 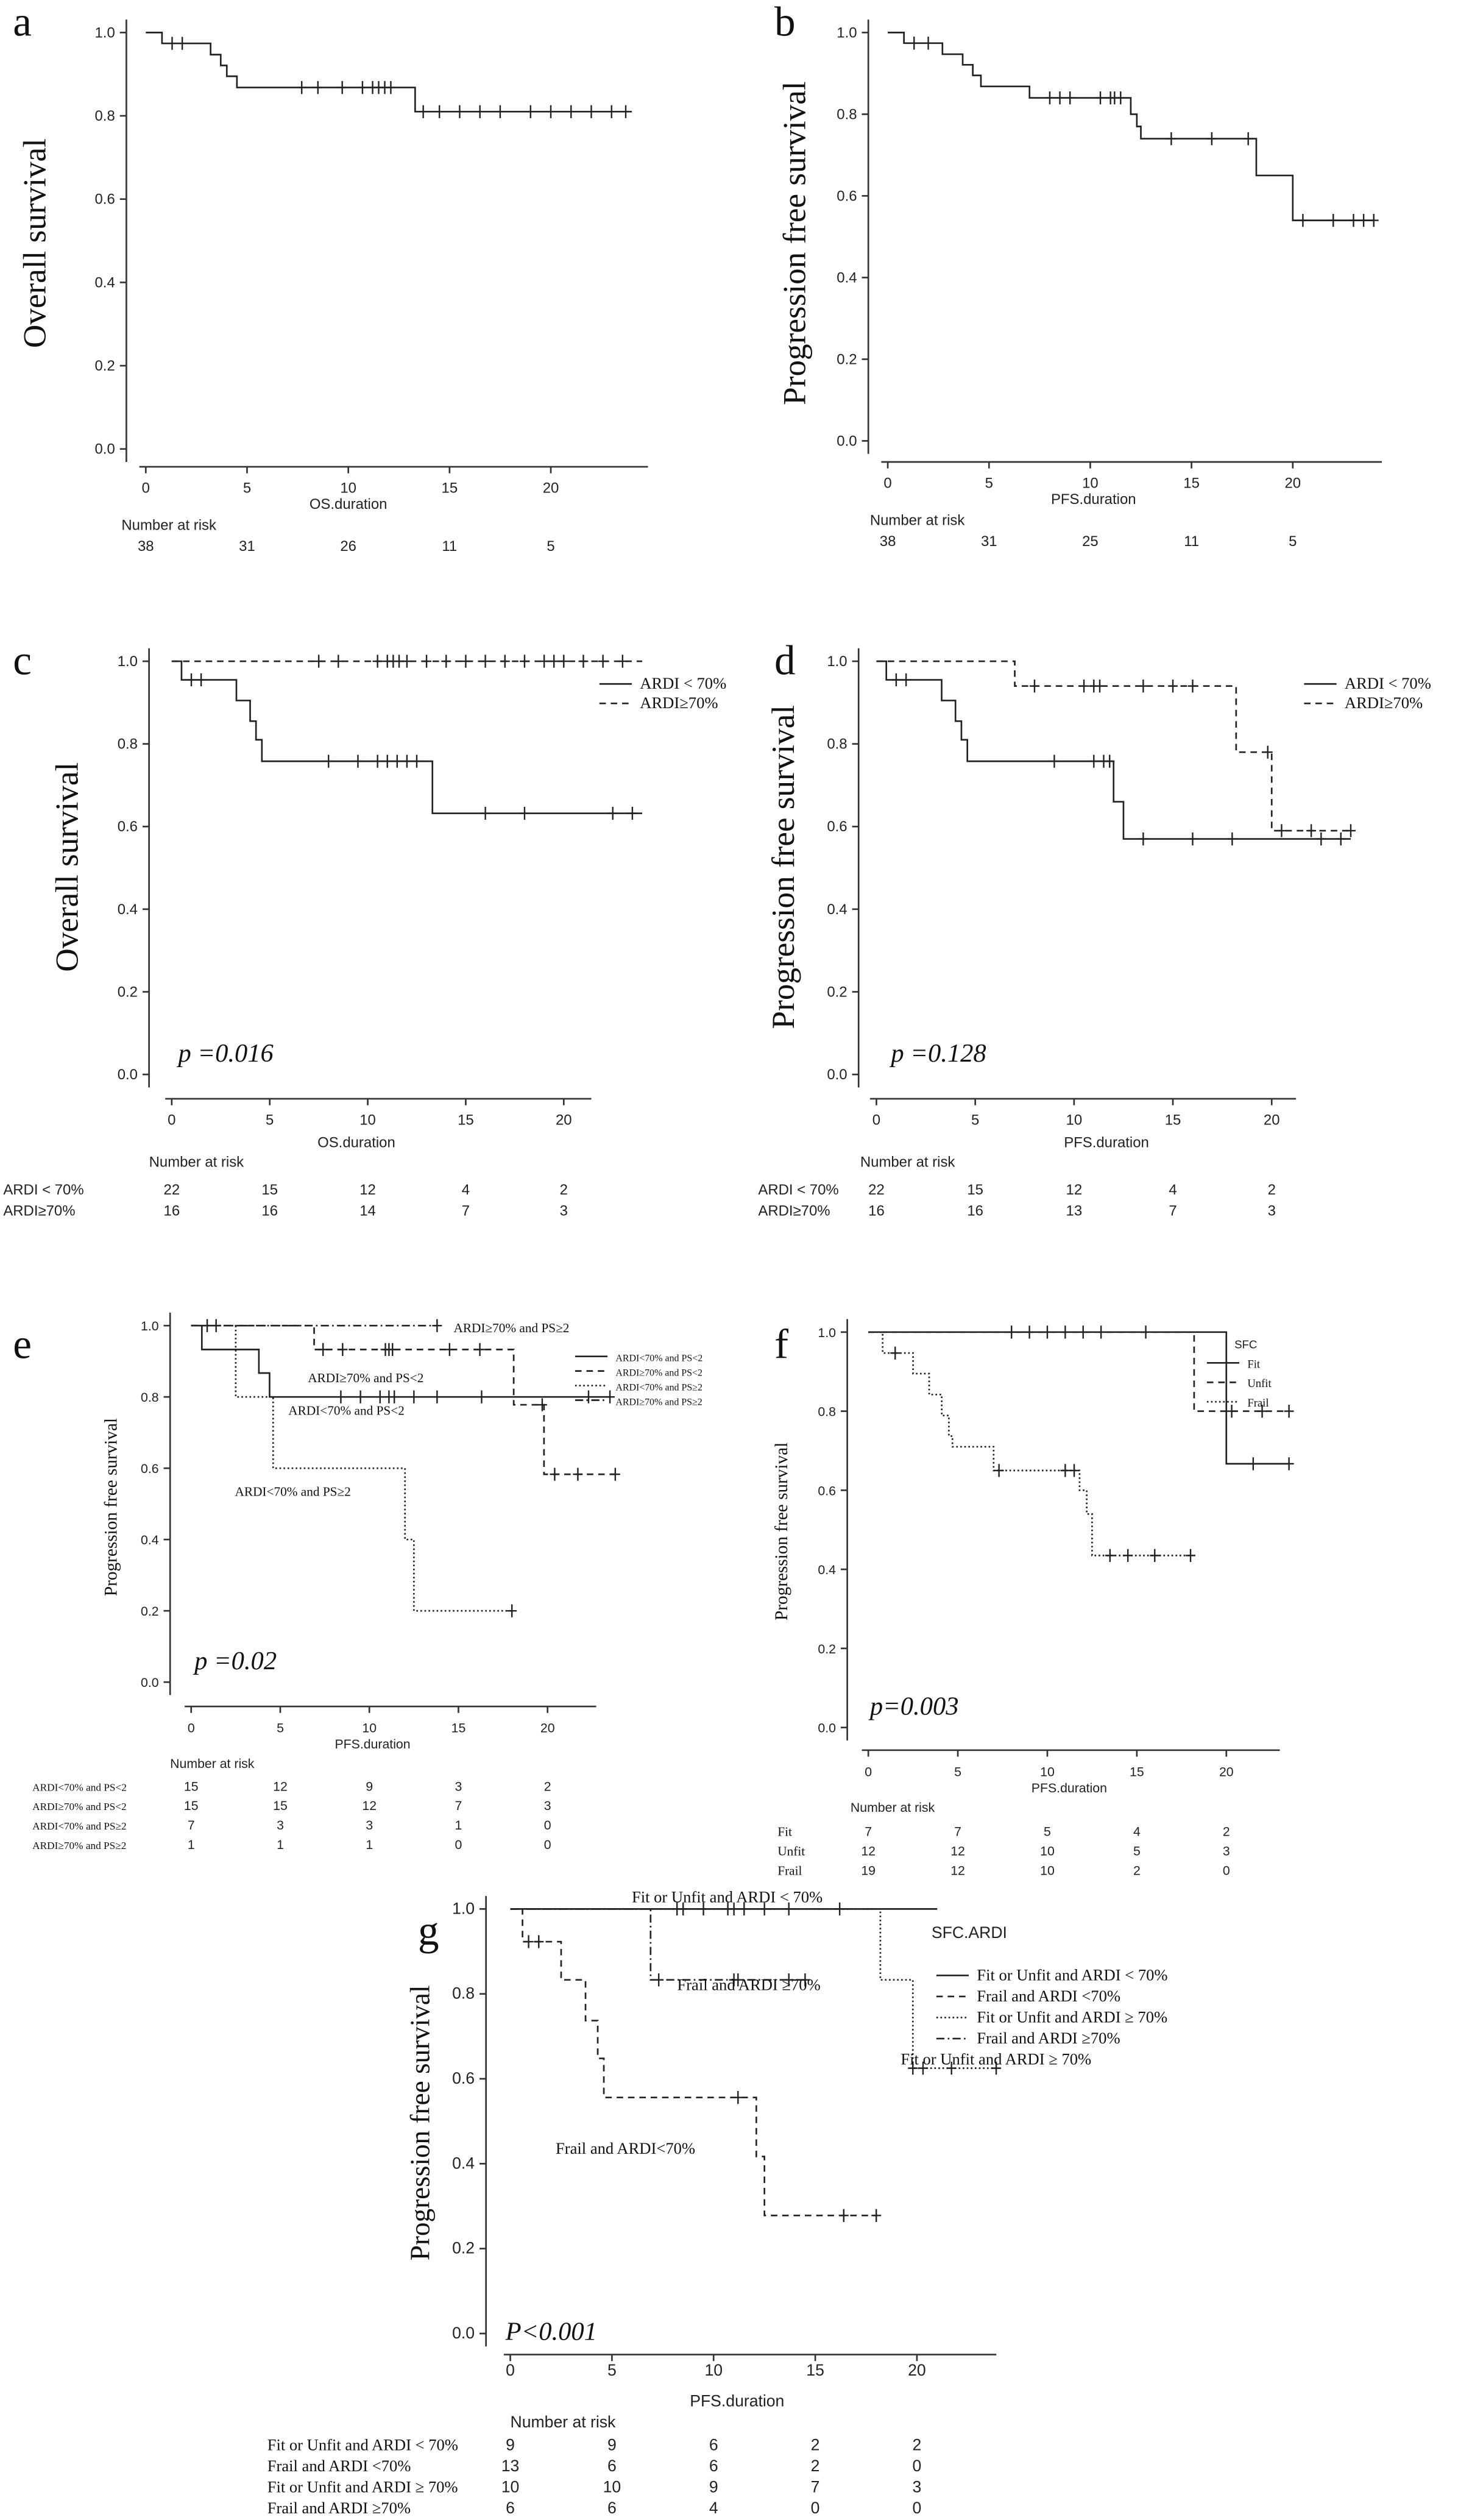 I want to click on risk-row-label: Fit or Unfit and ARDI < 70%, so click(x=363, y=2444).